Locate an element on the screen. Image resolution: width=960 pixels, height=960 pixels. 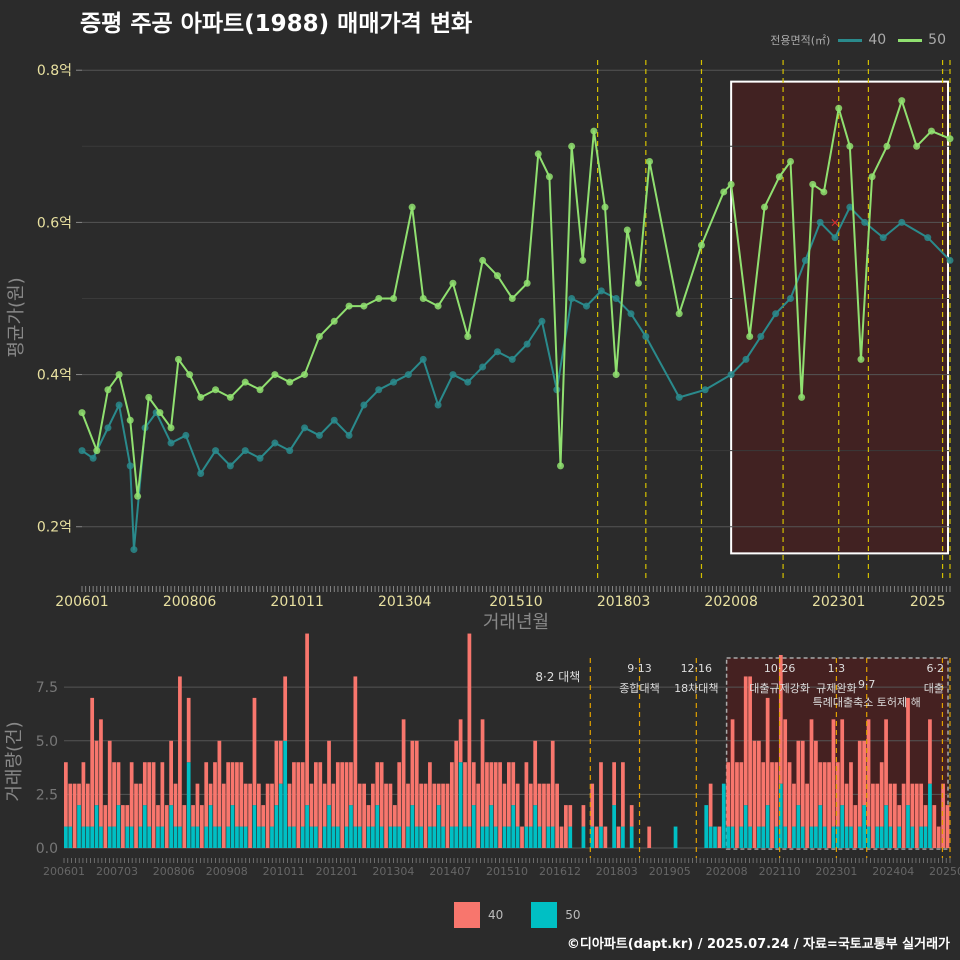
y-tick-label-volume: 5.0 is located at coordinates (47, 742).